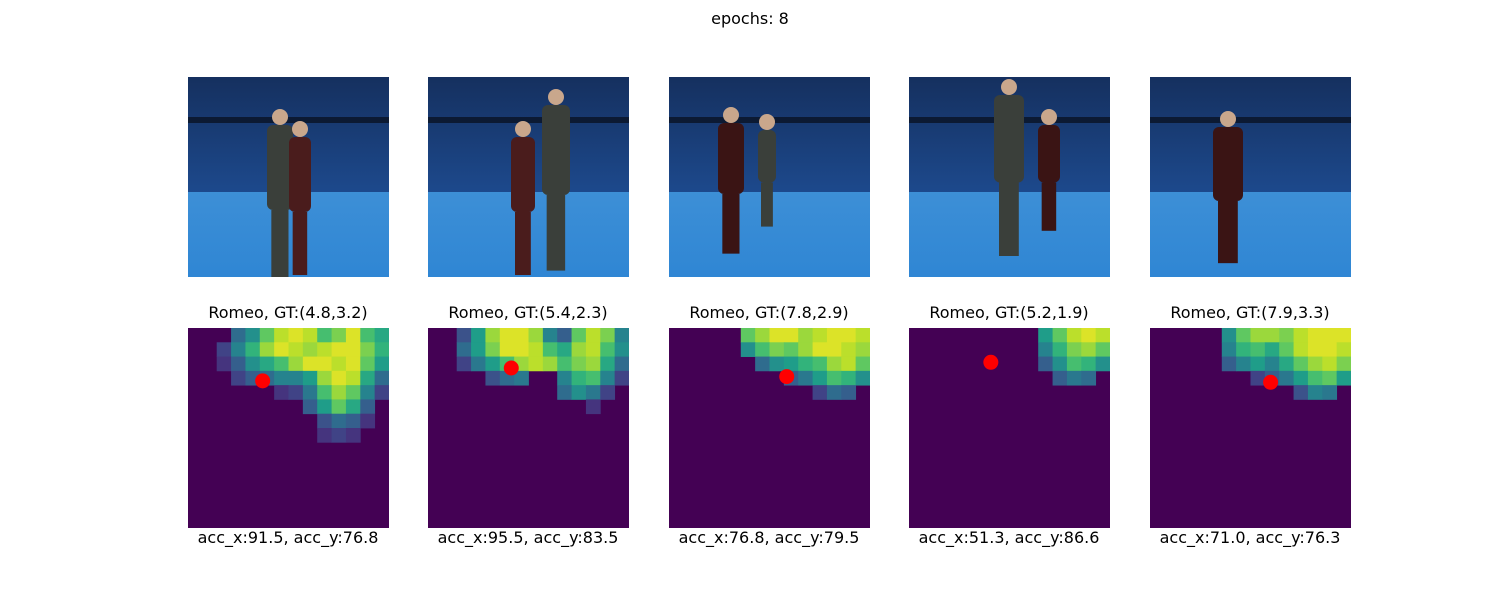  Describe the element at coordinates (528, 312) in the screenshot. I see `subplot-title-2: Romeo, GT:(5.4,2.3)` at that location.